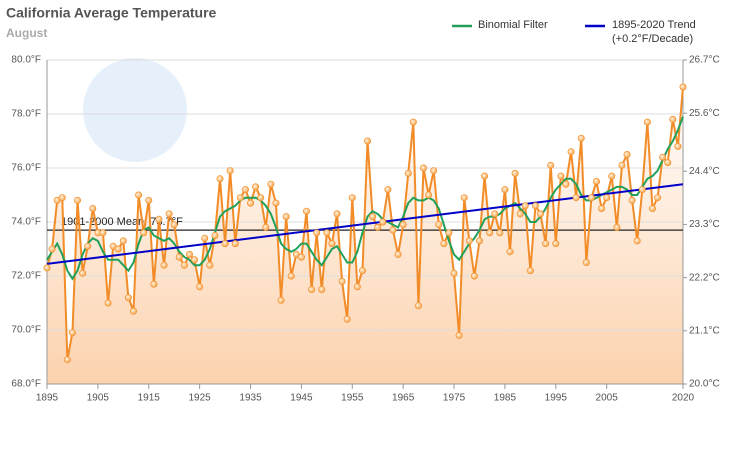 The width and height of the screenshot is (734, 450). I want to click on y-tick-label: 80.0°F, so click(26, 60).